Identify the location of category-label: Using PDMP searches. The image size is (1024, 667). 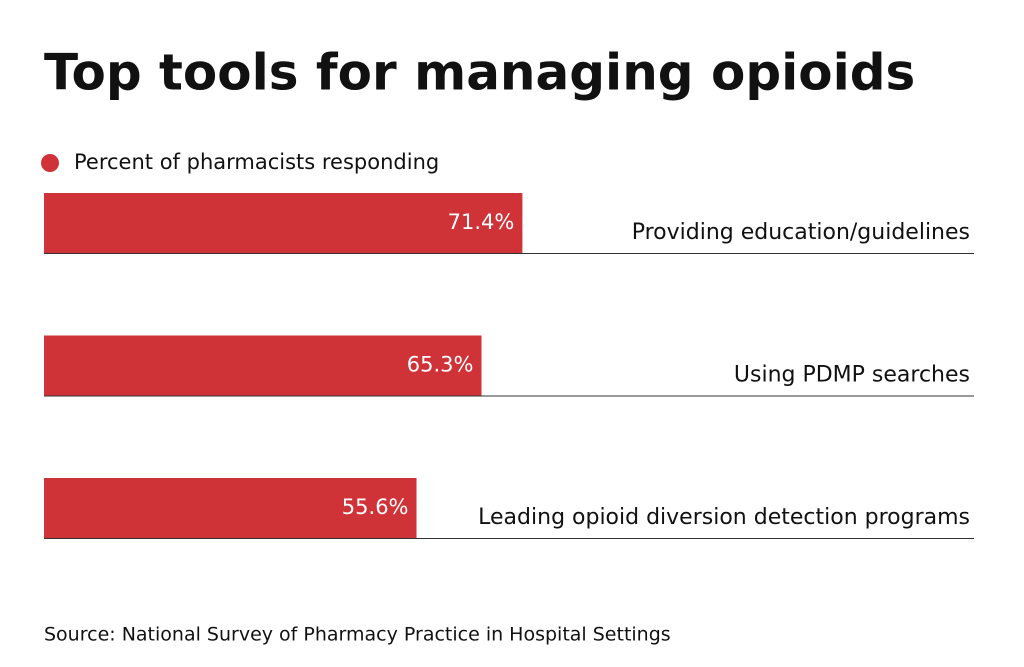
(852, 375).